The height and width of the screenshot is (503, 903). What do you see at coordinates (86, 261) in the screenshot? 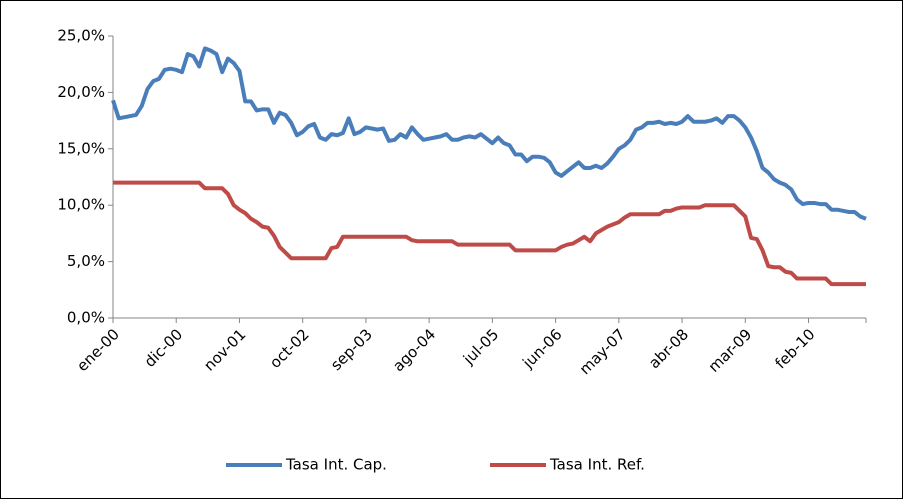
I see `y-tick-label: 5,0%` at bounding box center [86, 261].